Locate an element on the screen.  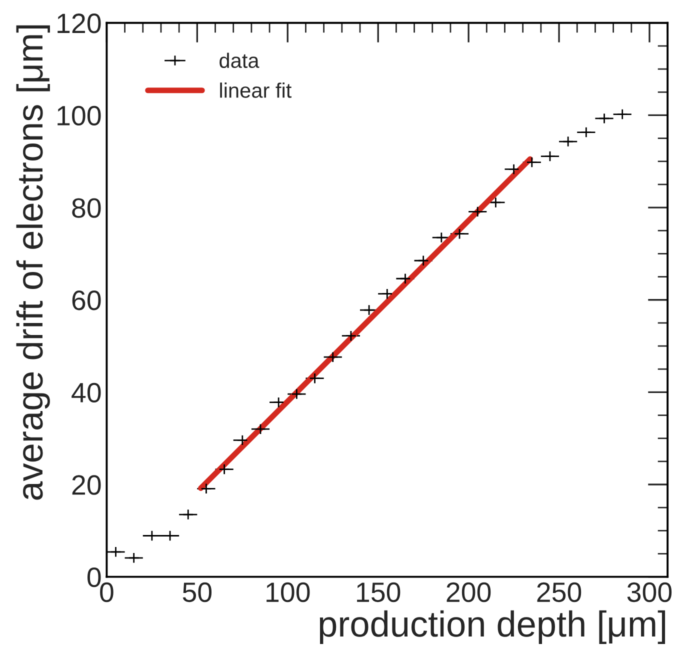
y-tick-label: 100 is located at coordinates (79, 116).